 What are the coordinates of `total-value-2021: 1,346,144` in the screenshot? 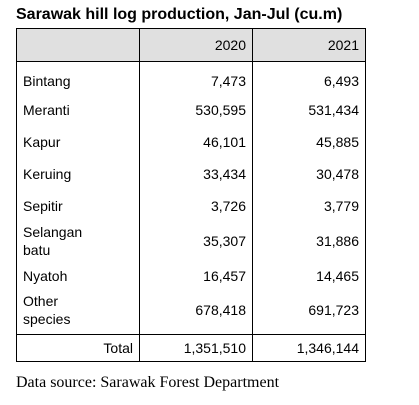 It's located at (309, 347).